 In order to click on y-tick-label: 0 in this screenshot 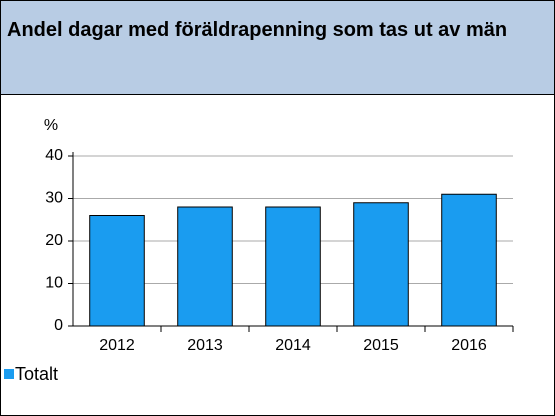, I will do `click(58, 325)`.